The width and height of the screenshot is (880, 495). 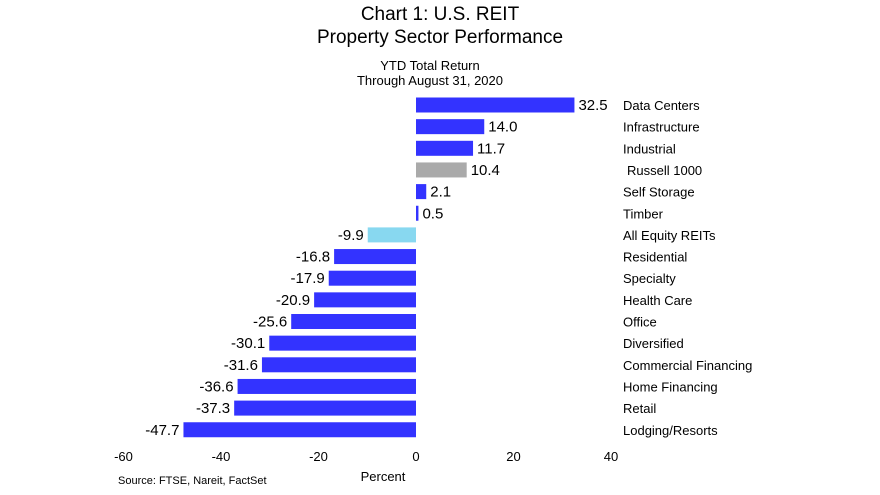 What do you see at coordinates (653, 343) in the screenshot?
I see `category-label-diversified: Diversified` at bounding box center [653, 343].